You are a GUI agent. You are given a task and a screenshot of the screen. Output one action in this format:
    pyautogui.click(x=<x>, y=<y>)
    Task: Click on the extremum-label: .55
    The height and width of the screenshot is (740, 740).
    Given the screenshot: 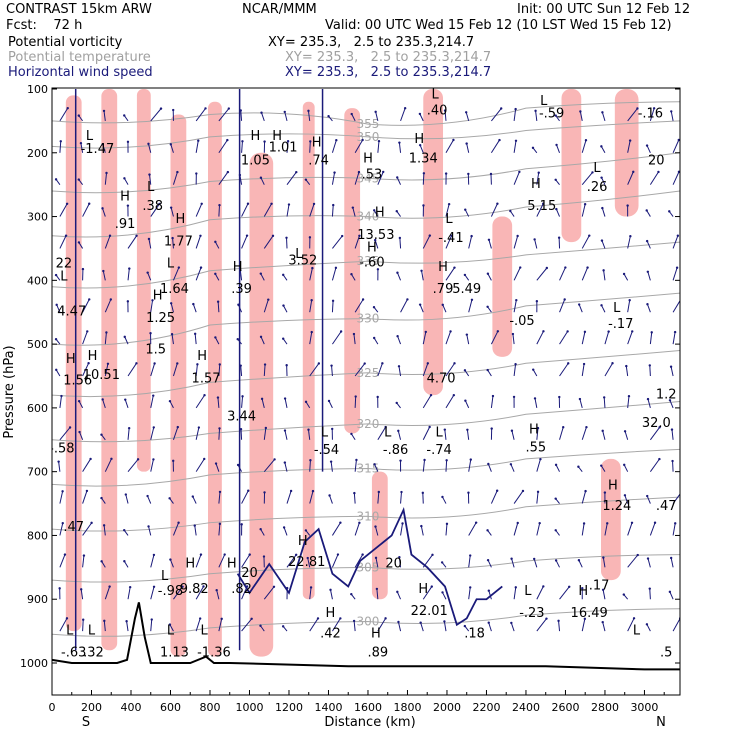 What is the action you would take?
    pyautogui.click(x=535, y=447)
    